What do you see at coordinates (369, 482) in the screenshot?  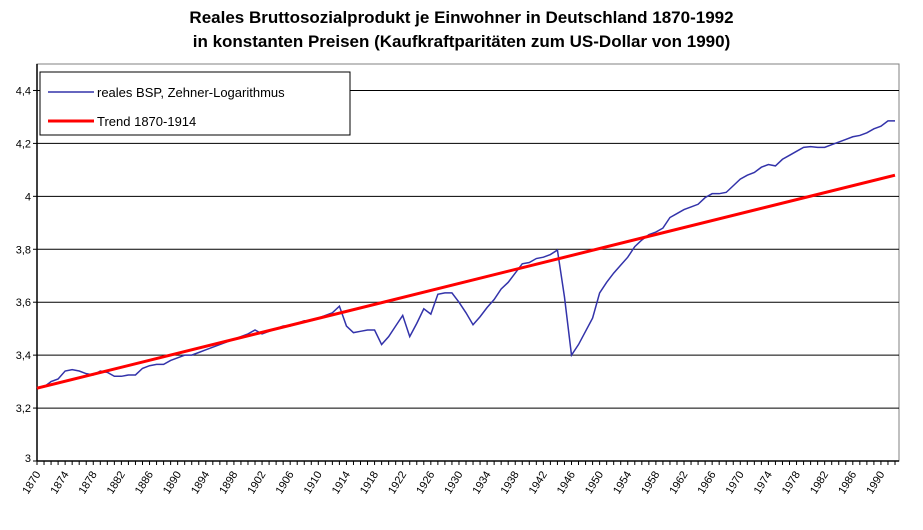 I see `x-tick-label: 1918` at bounding box center [369, 482].